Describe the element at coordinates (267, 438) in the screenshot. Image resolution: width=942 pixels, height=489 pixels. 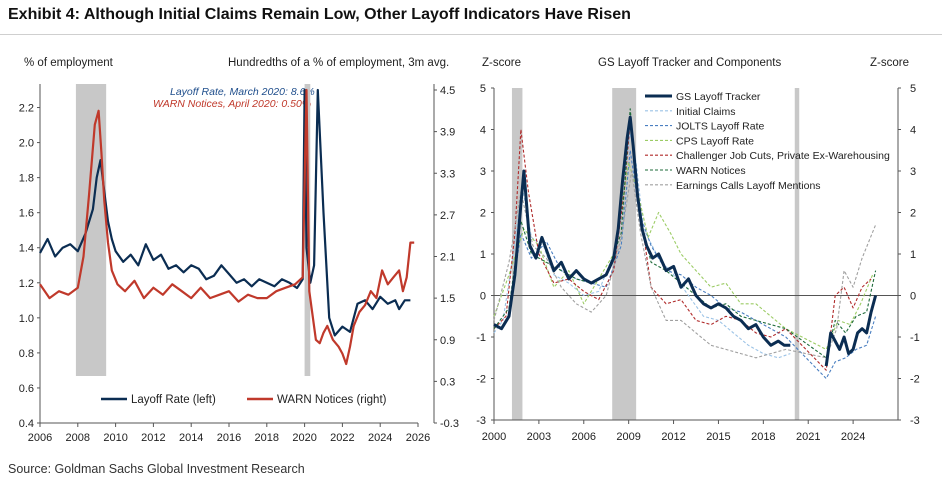
I see `left-x-tick-2018: 2018` at that location.